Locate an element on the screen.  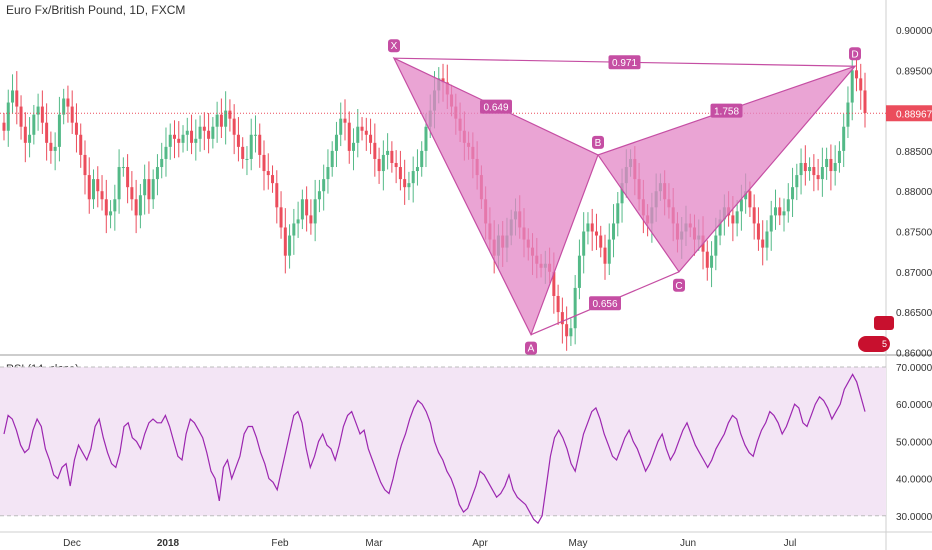
pattern-ratio-label: 0.649 is located at coordinates (495, 108).